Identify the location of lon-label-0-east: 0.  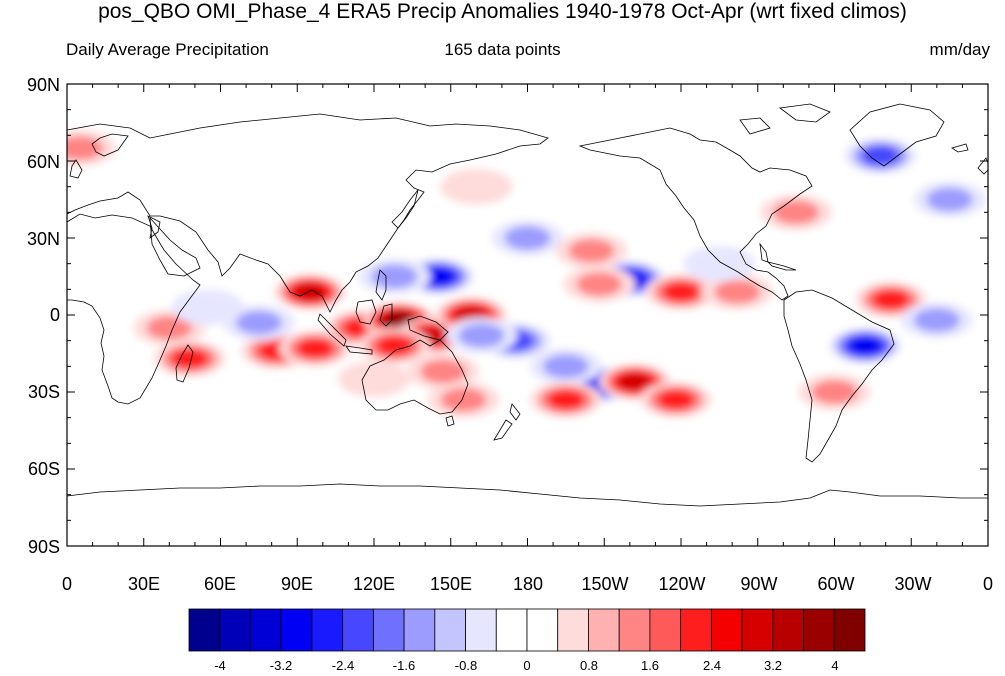
(988, 584).